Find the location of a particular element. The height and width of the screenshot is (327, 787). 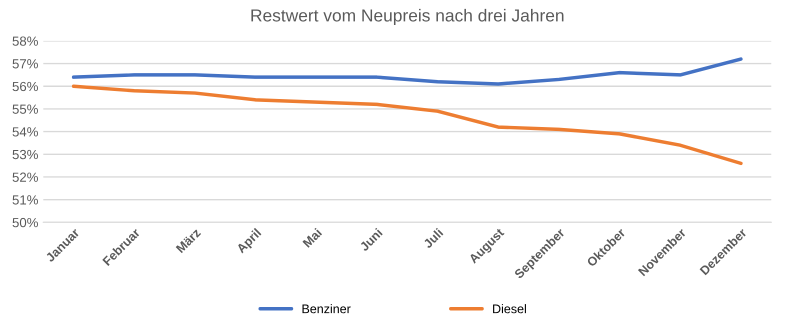

chart-title: Restwert vom Neupreis nach drei Jahren is located at coordinates (407, 17).